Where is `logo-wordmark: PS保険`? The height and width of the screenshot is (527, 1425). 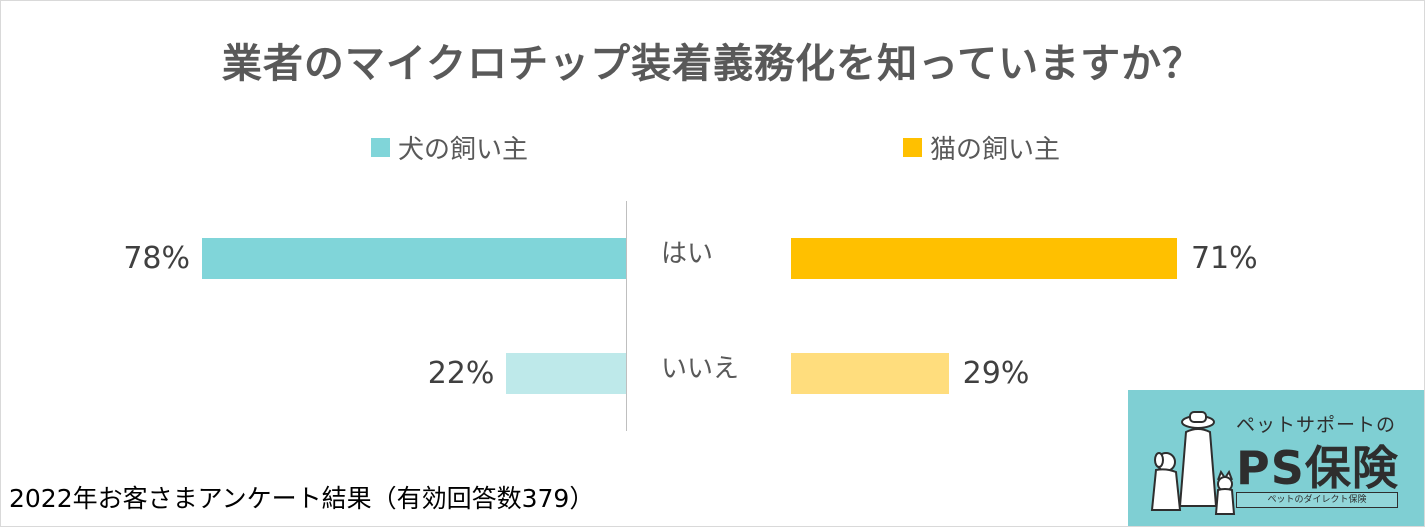 logo-wordmark: PS保険 is located at coordinates (1317, 468).